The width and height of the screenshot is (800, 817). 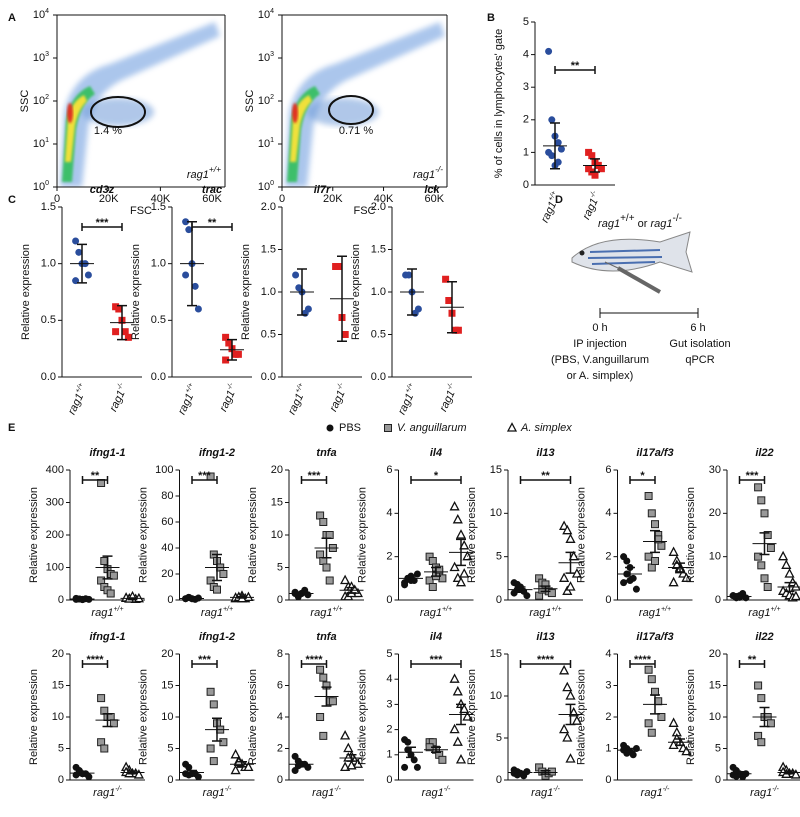 I want to click on genotype-label: rag1+/+, so click(x=297, y=399).